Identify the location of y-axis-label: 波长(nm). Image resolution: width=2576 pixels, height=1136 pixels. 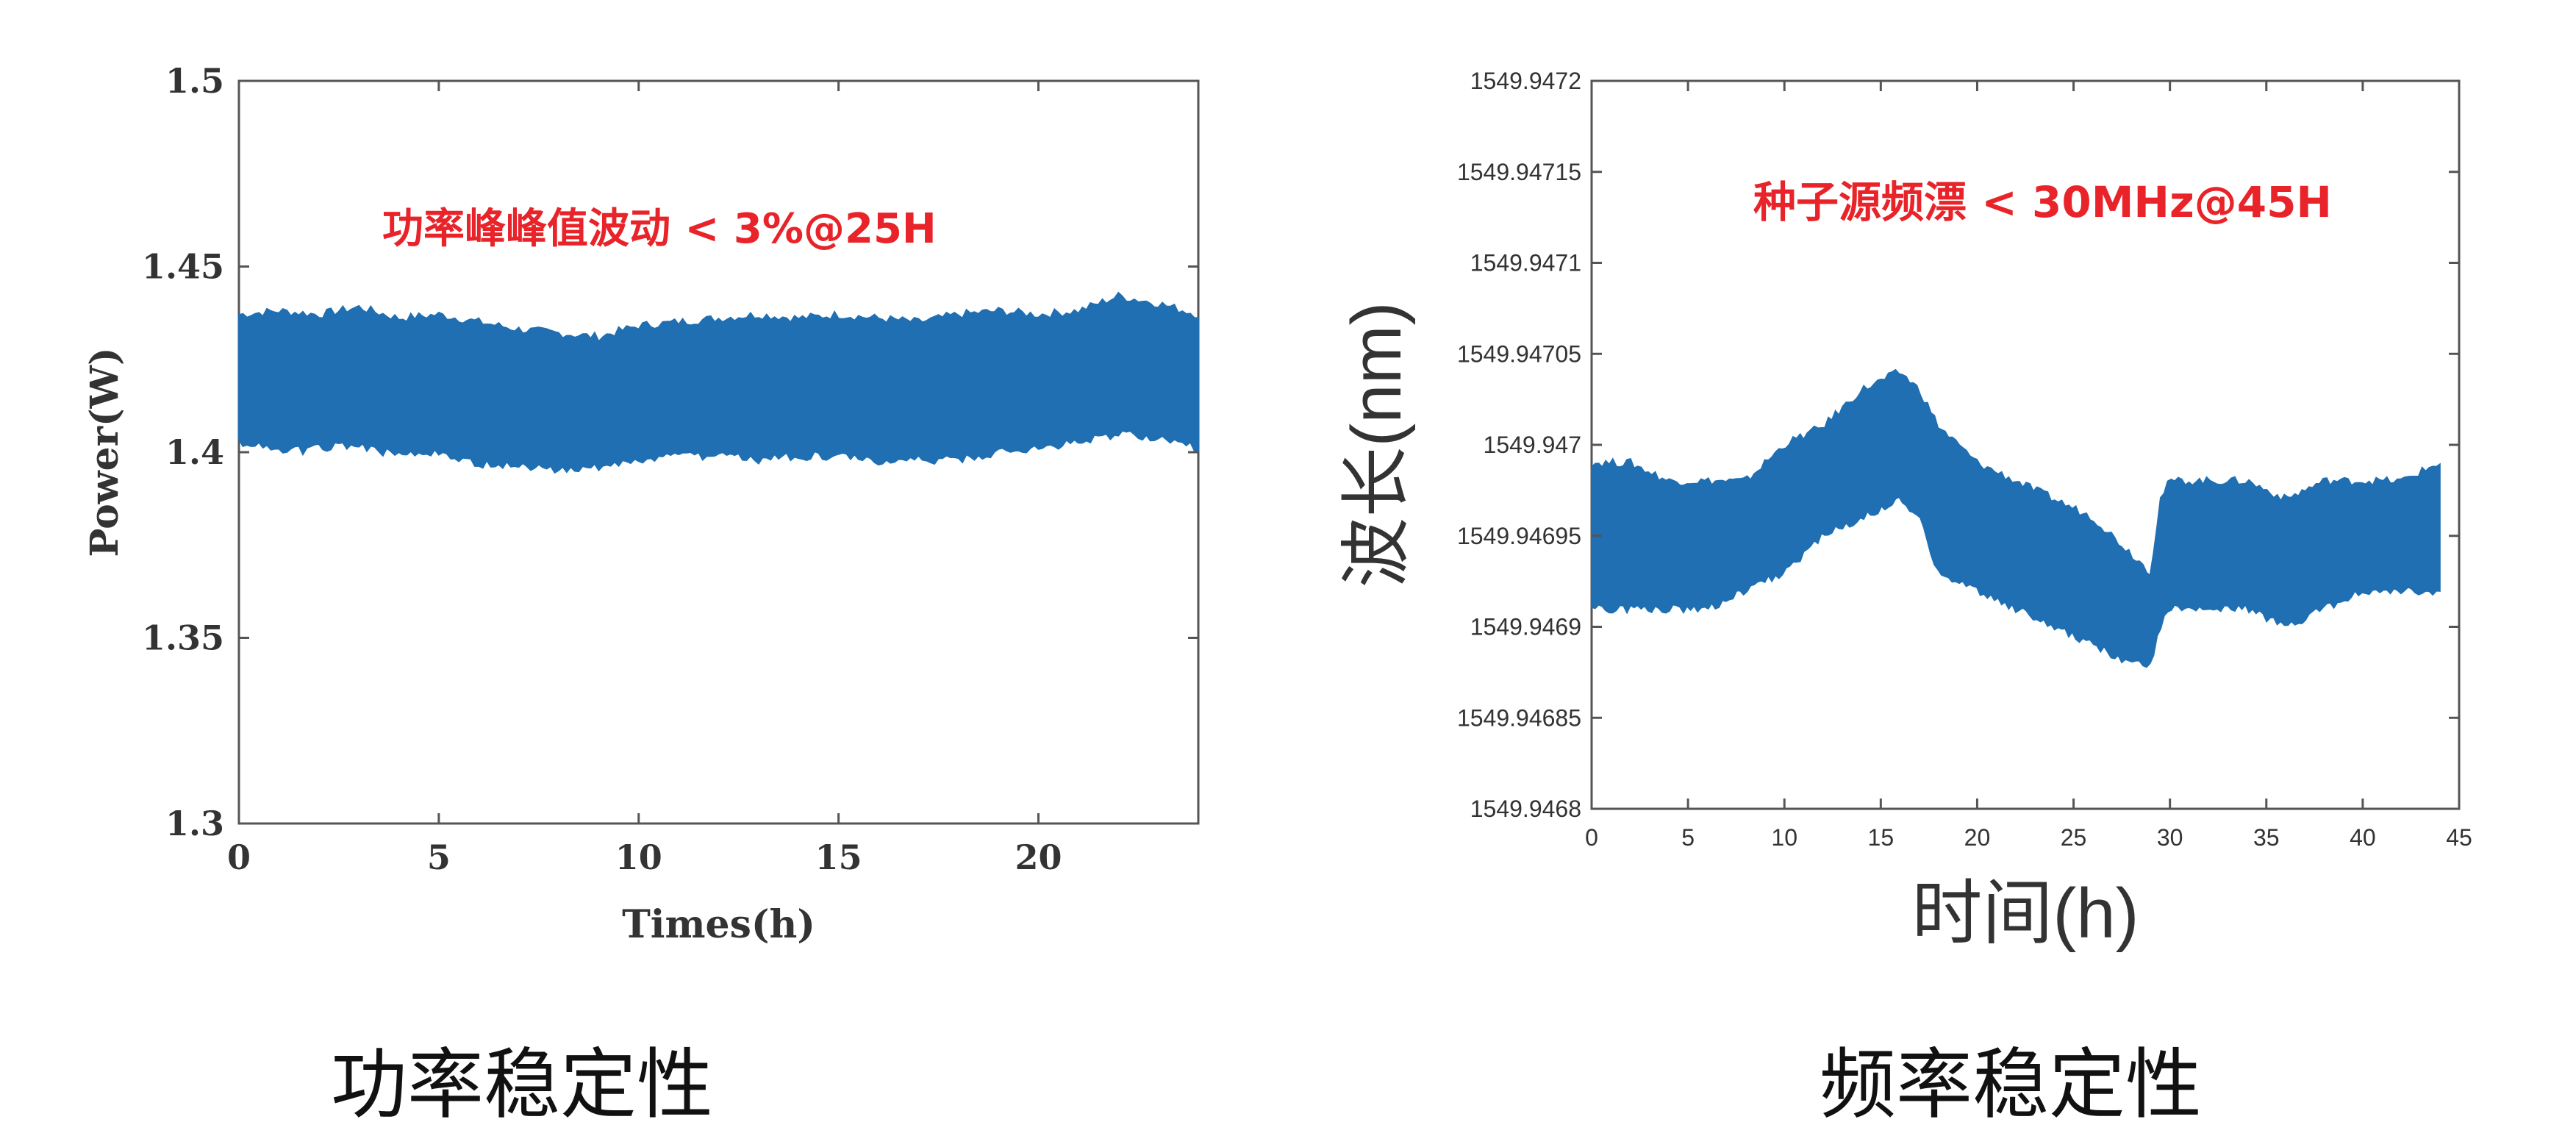
(1376, 444).